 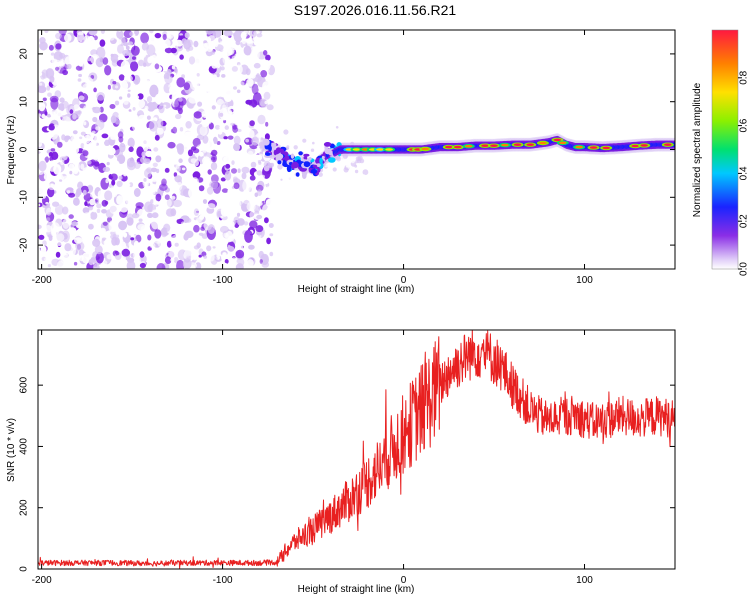 I want to click on spectrogram-y-tick-label: 10, so click(x=24, y=102).